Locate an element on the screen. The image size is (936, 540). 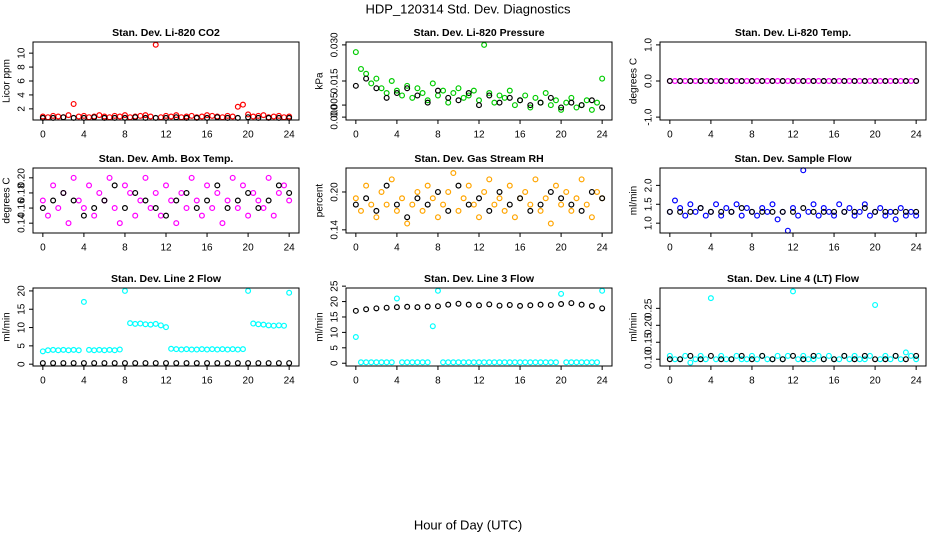
x-tick-label: 12 is located at coordinates (166, 381).